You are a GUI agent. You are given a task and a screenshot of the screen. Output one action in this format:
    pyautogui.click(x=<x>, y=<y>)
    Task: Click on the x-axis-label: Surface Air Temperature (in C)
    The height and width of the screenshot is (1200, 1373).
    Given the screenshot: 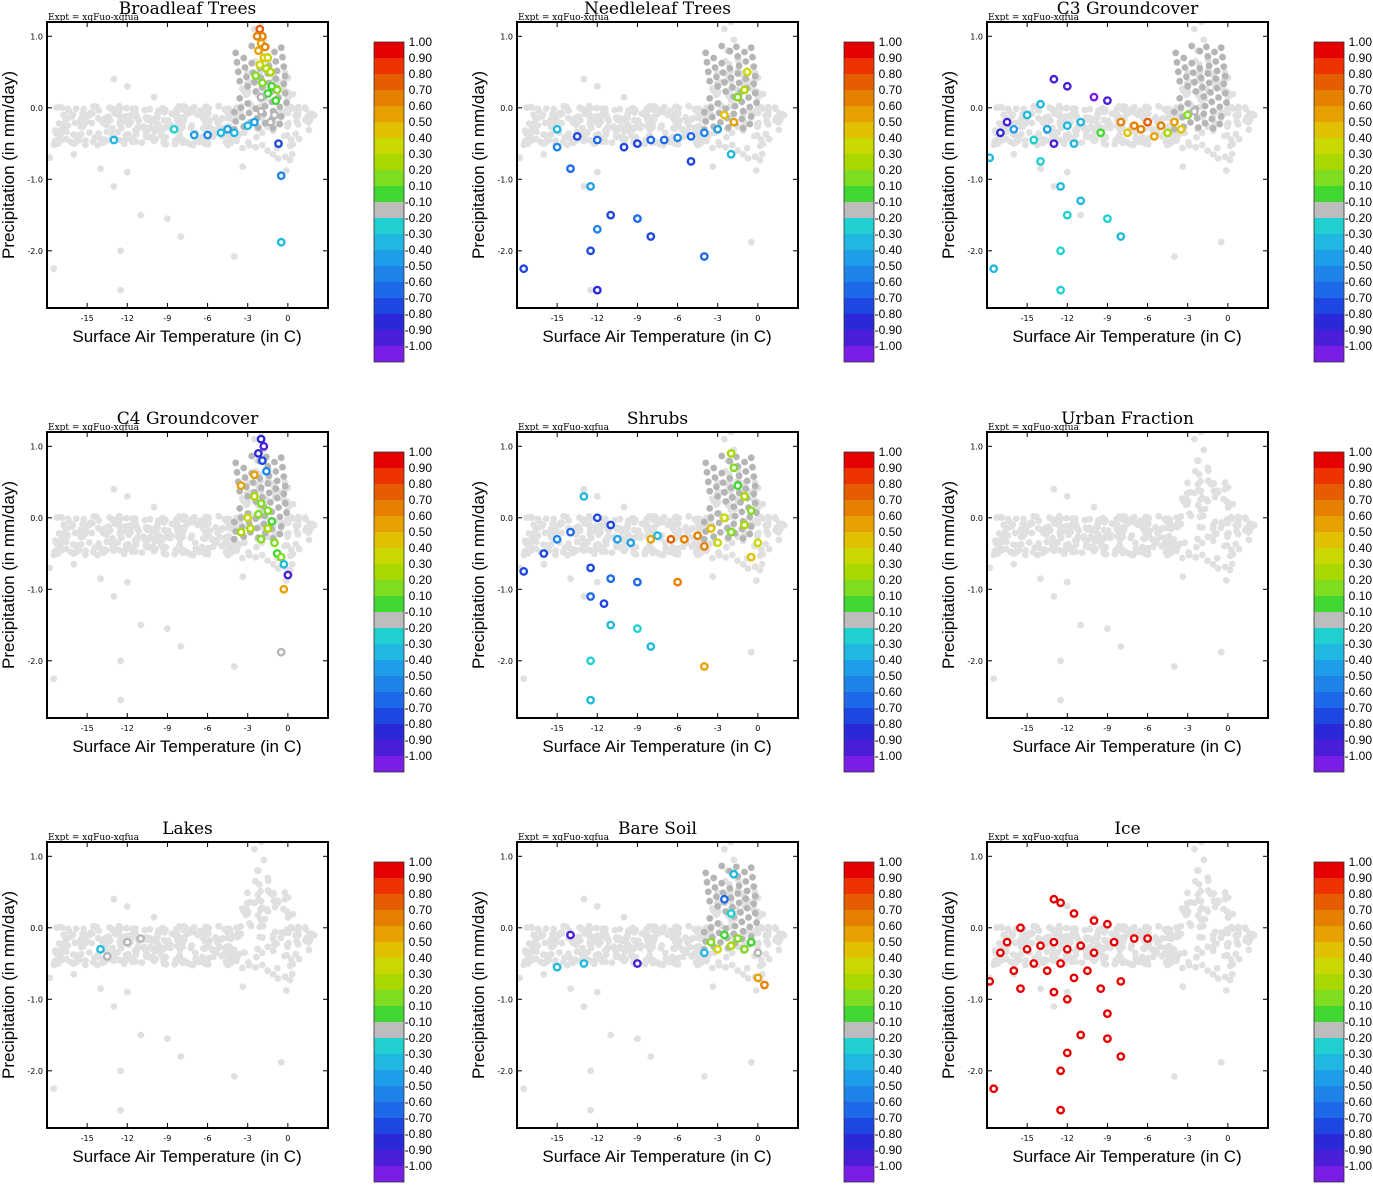 What is the action you would take?
    pyautogui.click(x=1126, y=746)
    